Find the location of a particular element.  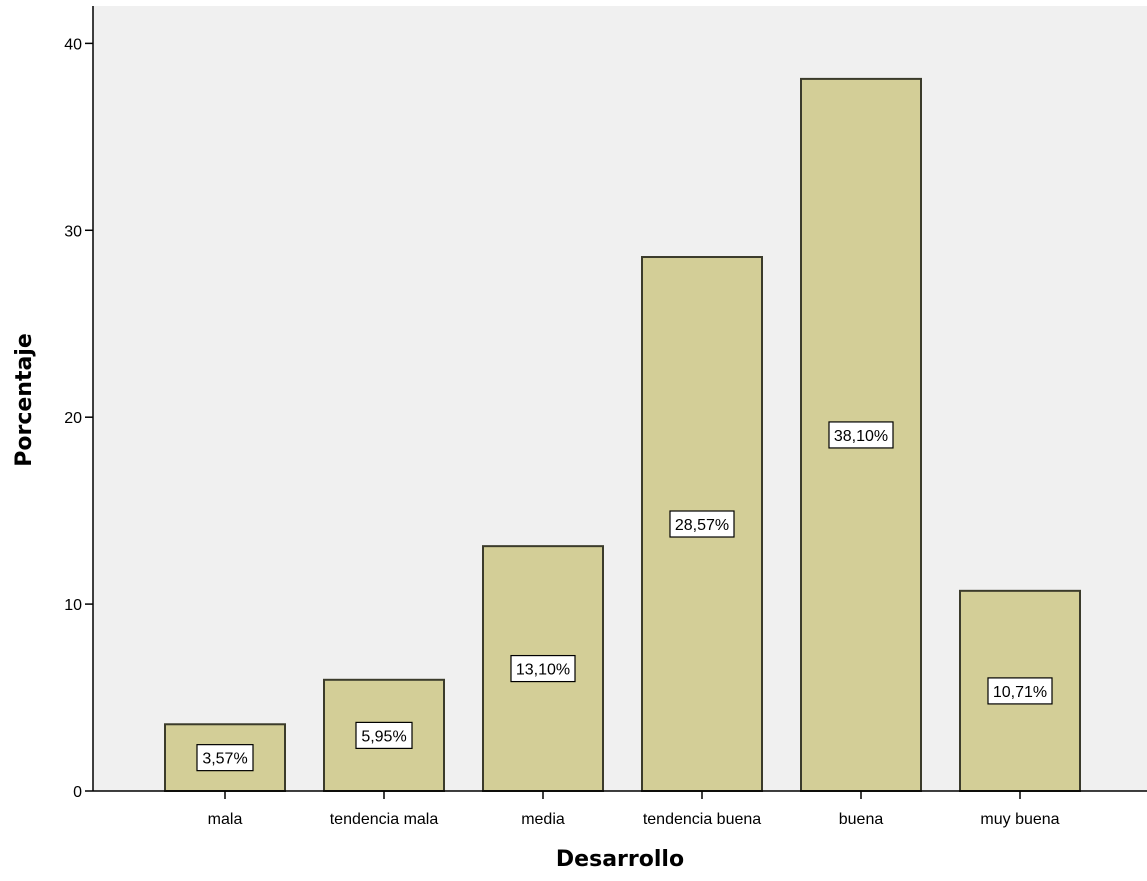

data-label: 5,95% is located at coordinates (383, 736).